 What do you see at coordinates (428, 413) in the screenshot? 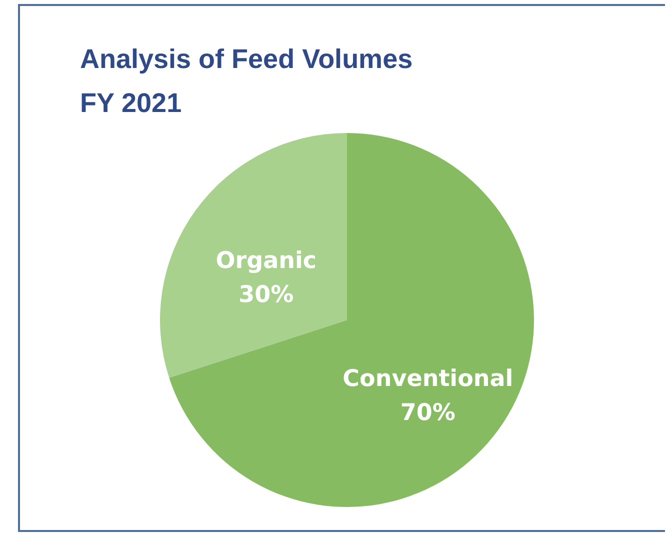
I see `data-label: 70%` at bounding box center [428, 413].